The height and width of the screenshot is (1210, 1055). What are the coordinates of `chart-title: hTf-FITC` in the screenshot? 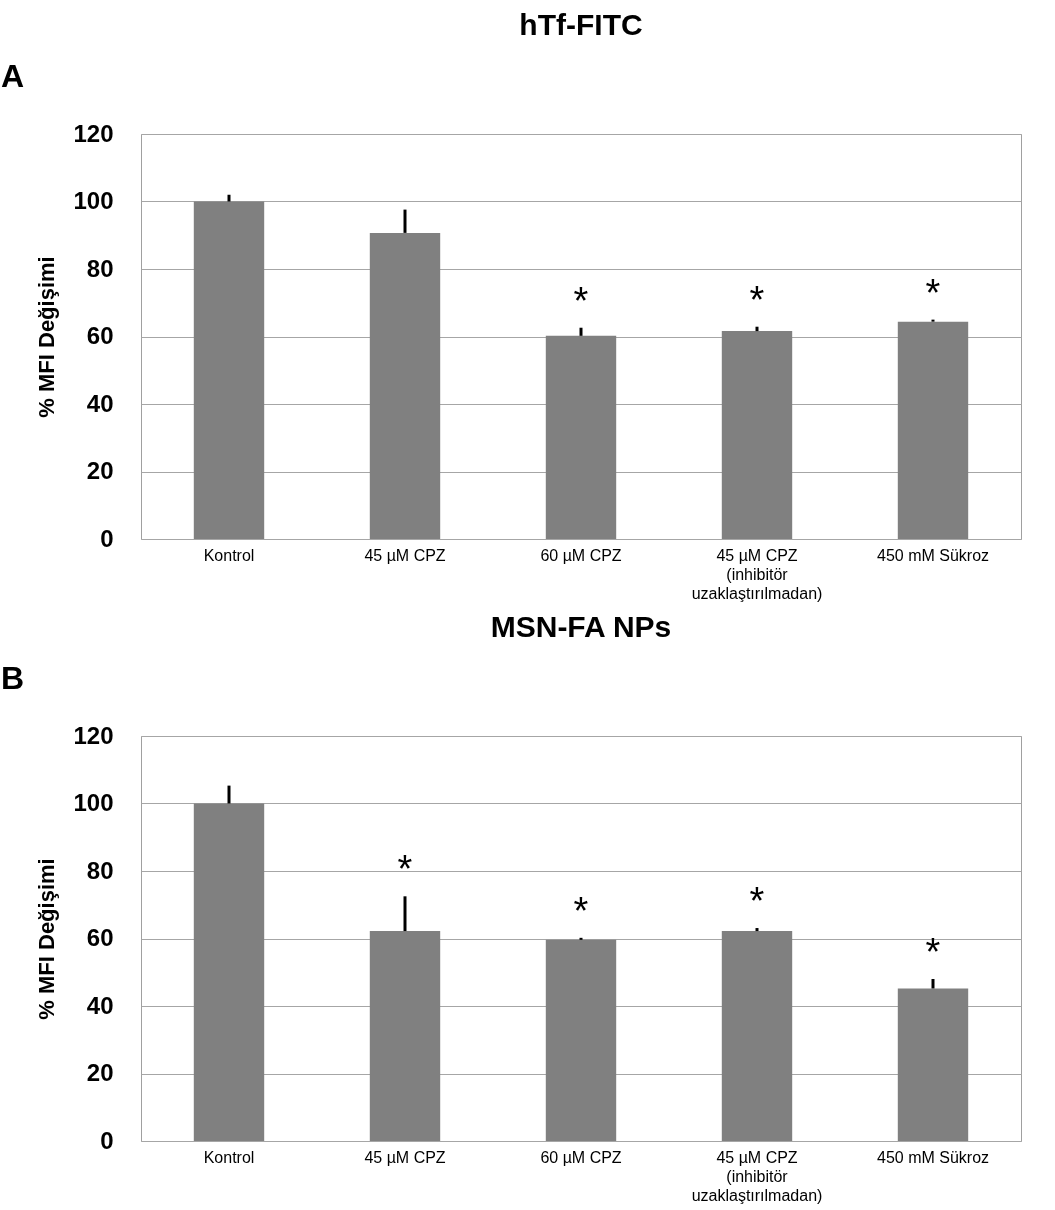 It's located at (581, 24).